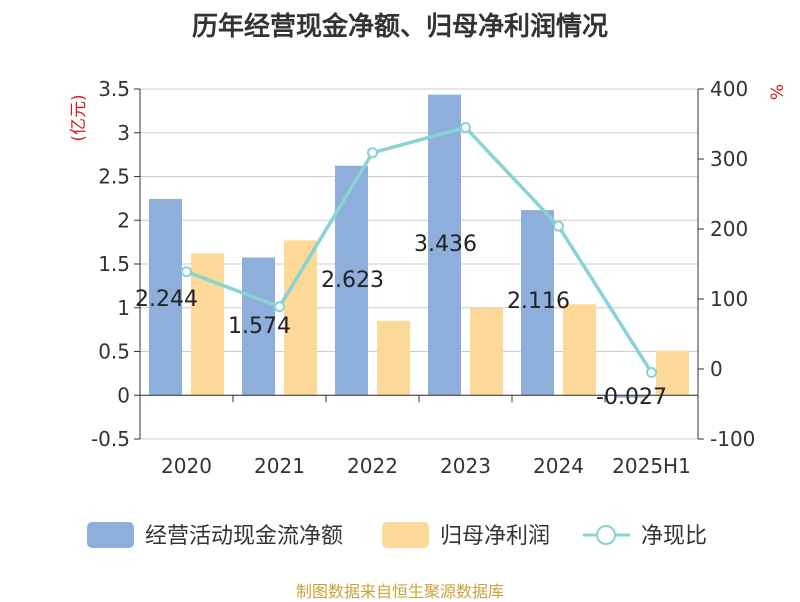 Image resolution: width=800 pixels, height=602 pixels. What do you see at coordinates (372, 466) in the screenshot?
I see `x-tick-label: 2022` at bounding box center [372, 466].